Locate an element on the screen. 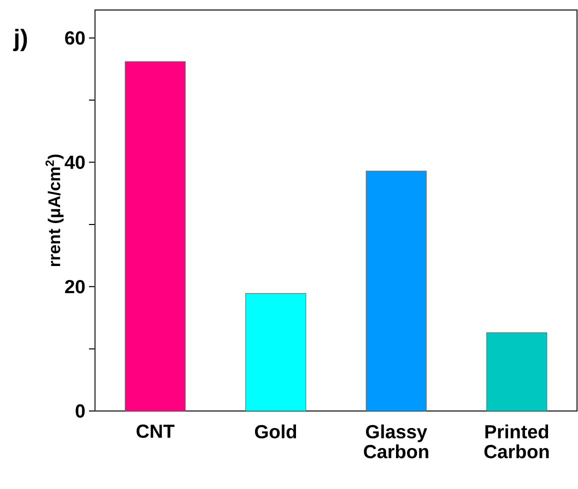 This screenshot has width=578, height=489. y-tick-label: 40 is located at coordinates (74, 163).